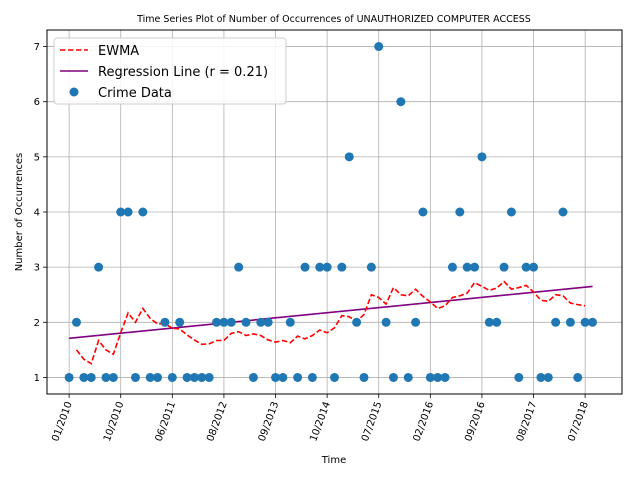 The width and height of the screenshot is (640, 480). I want to click on y-tick-label: 7, so click(37, 47).